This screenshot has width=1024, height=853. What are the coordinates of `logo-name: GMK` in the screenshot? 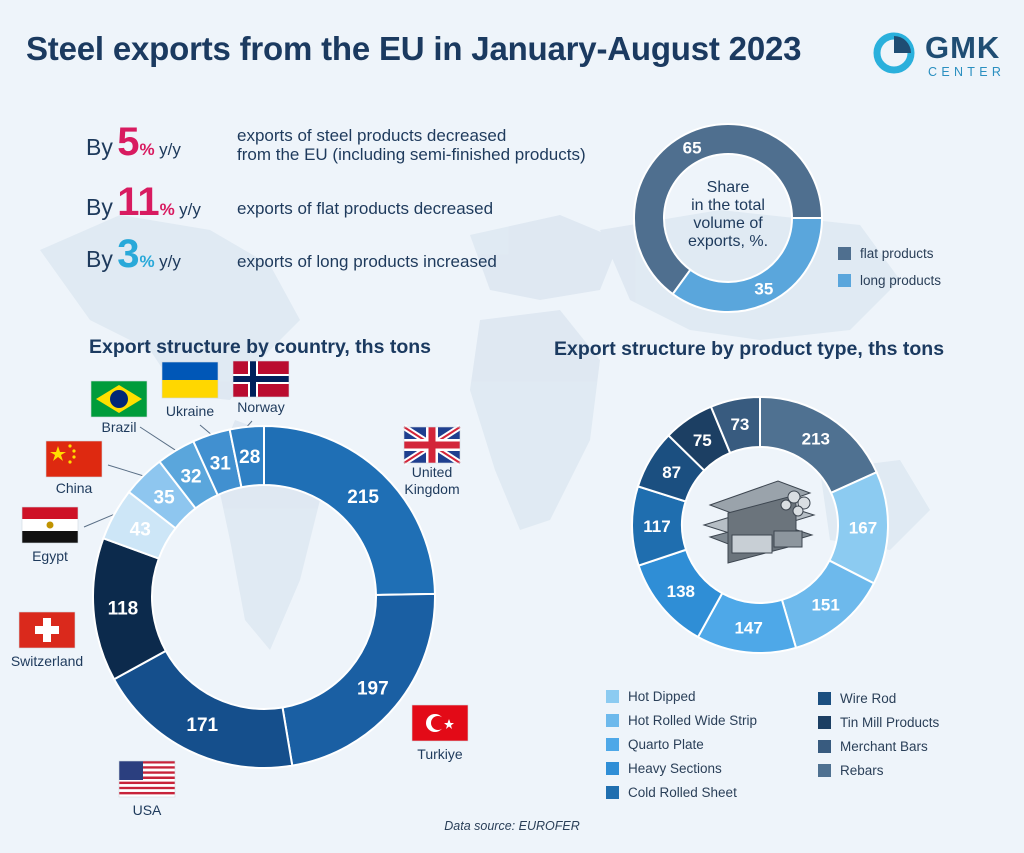 It's located at (963, 47).